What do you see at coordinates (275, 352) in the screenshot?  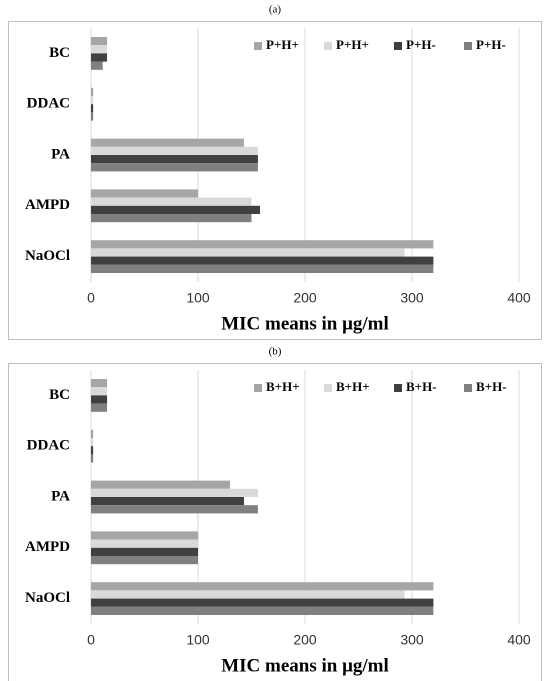 I see `panel-label: (b)` at bounding box center [275, 352].